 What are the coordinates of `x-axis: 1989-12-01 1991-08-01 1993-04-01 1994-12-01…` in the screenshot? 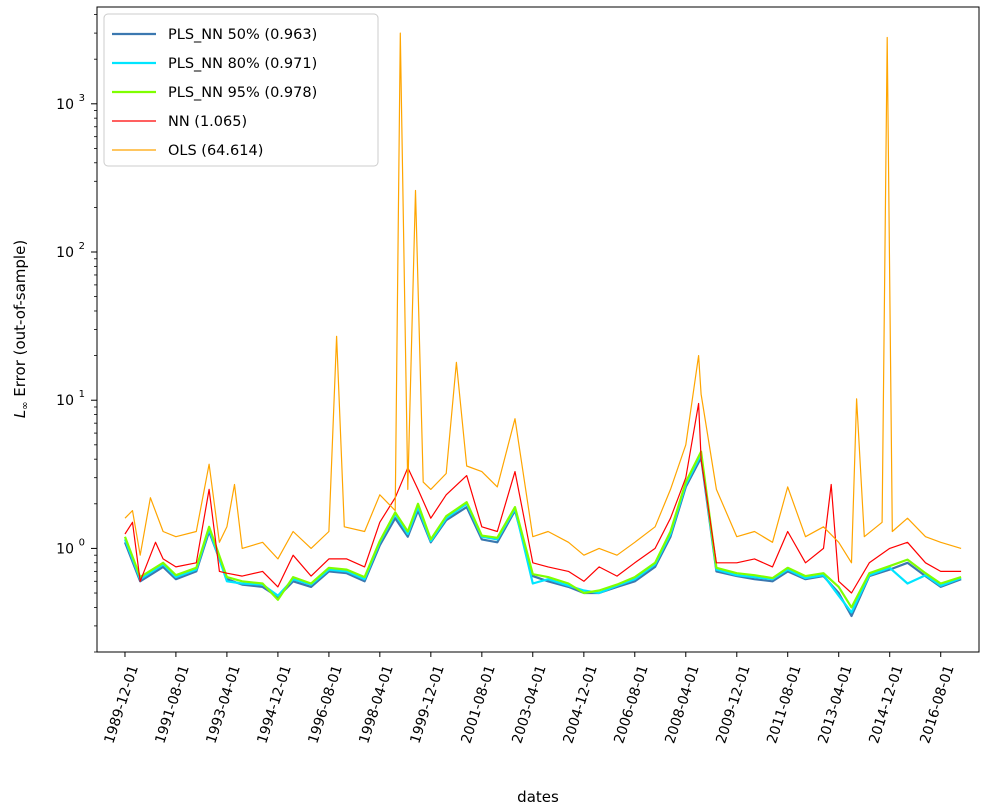 It's located at (530, 699).